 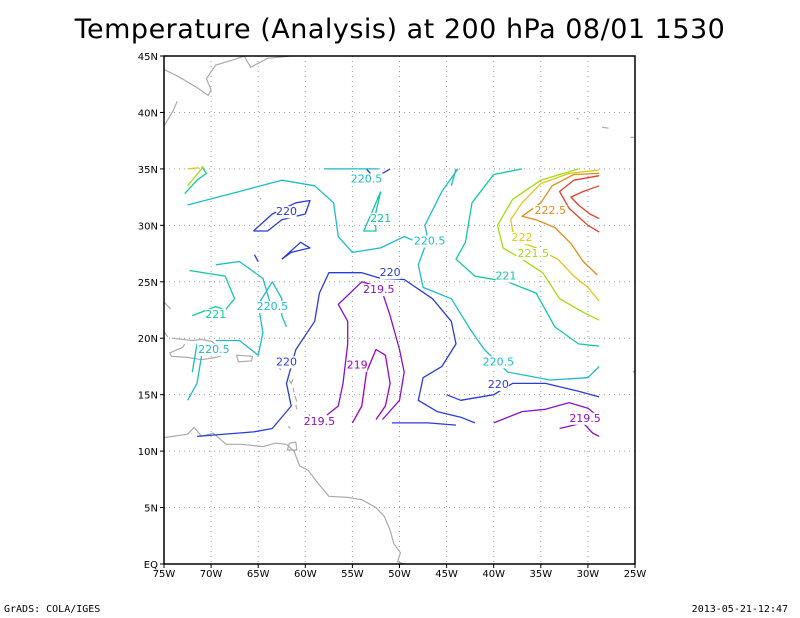 I want to click on x-tick-label: 70W, so click(x=211, y=574).